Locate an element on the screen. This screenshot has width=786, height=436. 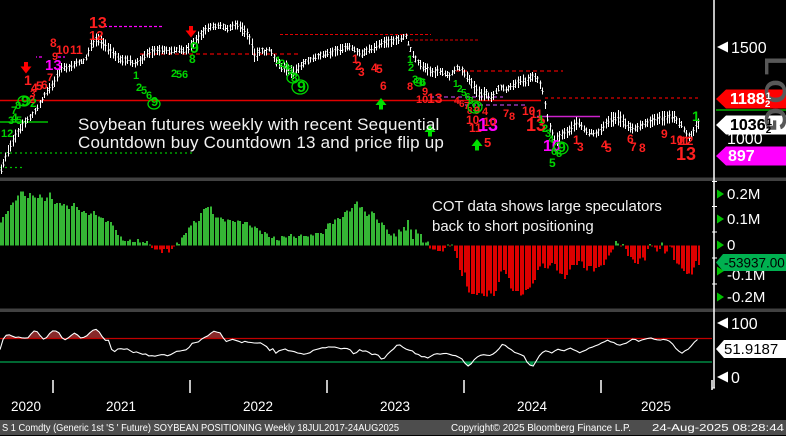
svg-text: -0.2M is located at coordinates (746, 297).